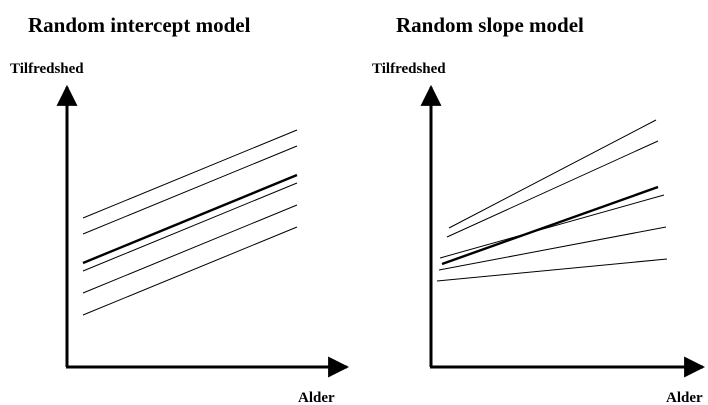 This screenshot has height=405, width=708. I want to click on intercept-panel-title: Random intercept model, so click(139, 25).